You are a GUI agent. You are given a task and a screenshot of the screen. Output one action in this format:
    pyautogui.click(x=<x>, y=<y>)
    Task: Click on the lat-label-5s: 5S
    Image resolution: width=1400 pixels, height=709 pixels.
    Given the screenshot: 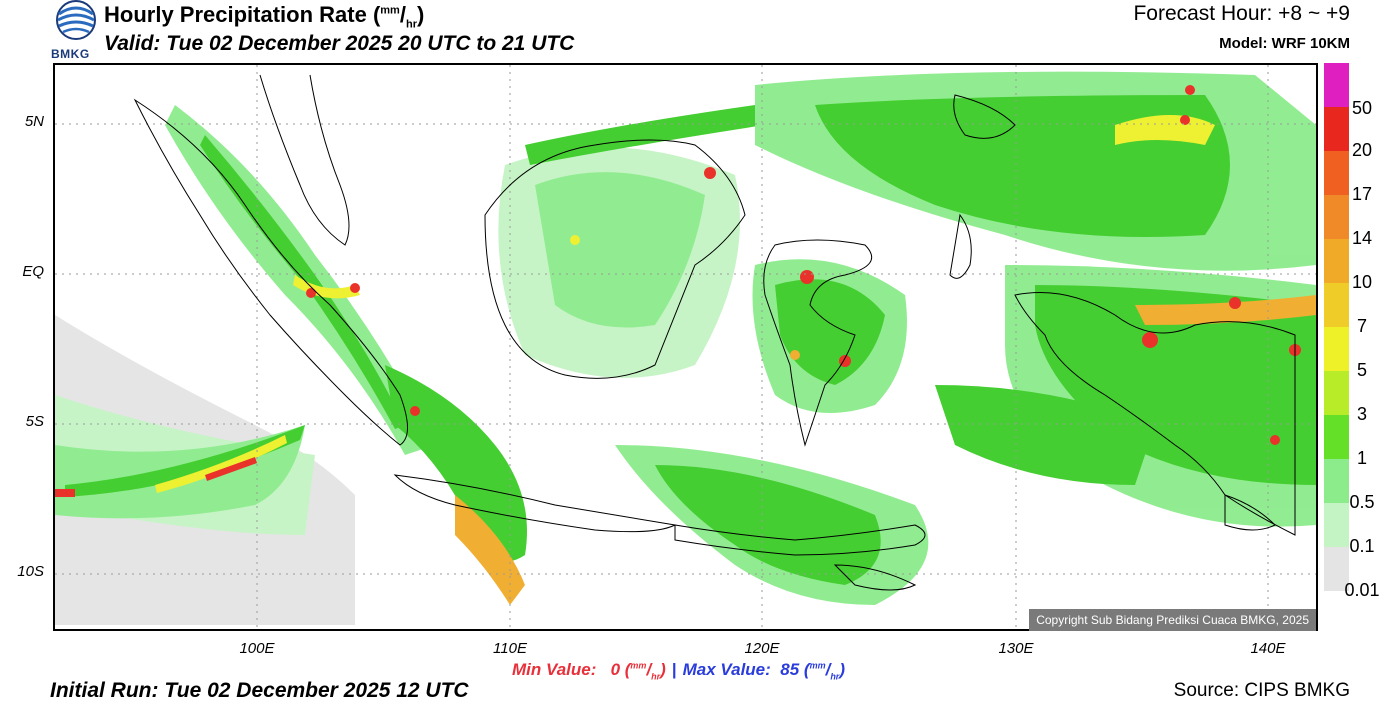 What is the action you would take?
    pyautogui.click(x=34, y=421)
    